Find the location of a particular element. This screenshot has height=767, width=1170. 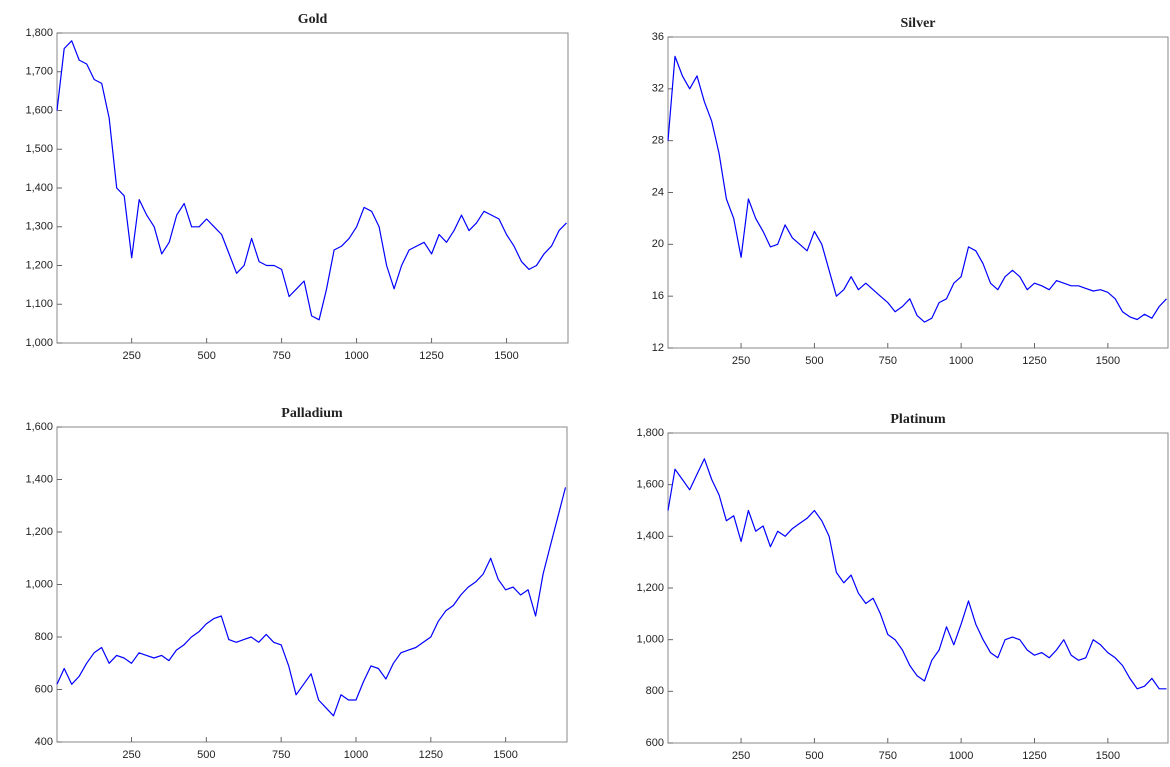

y-tick-label: 12 is located at coordinates (658, 348).